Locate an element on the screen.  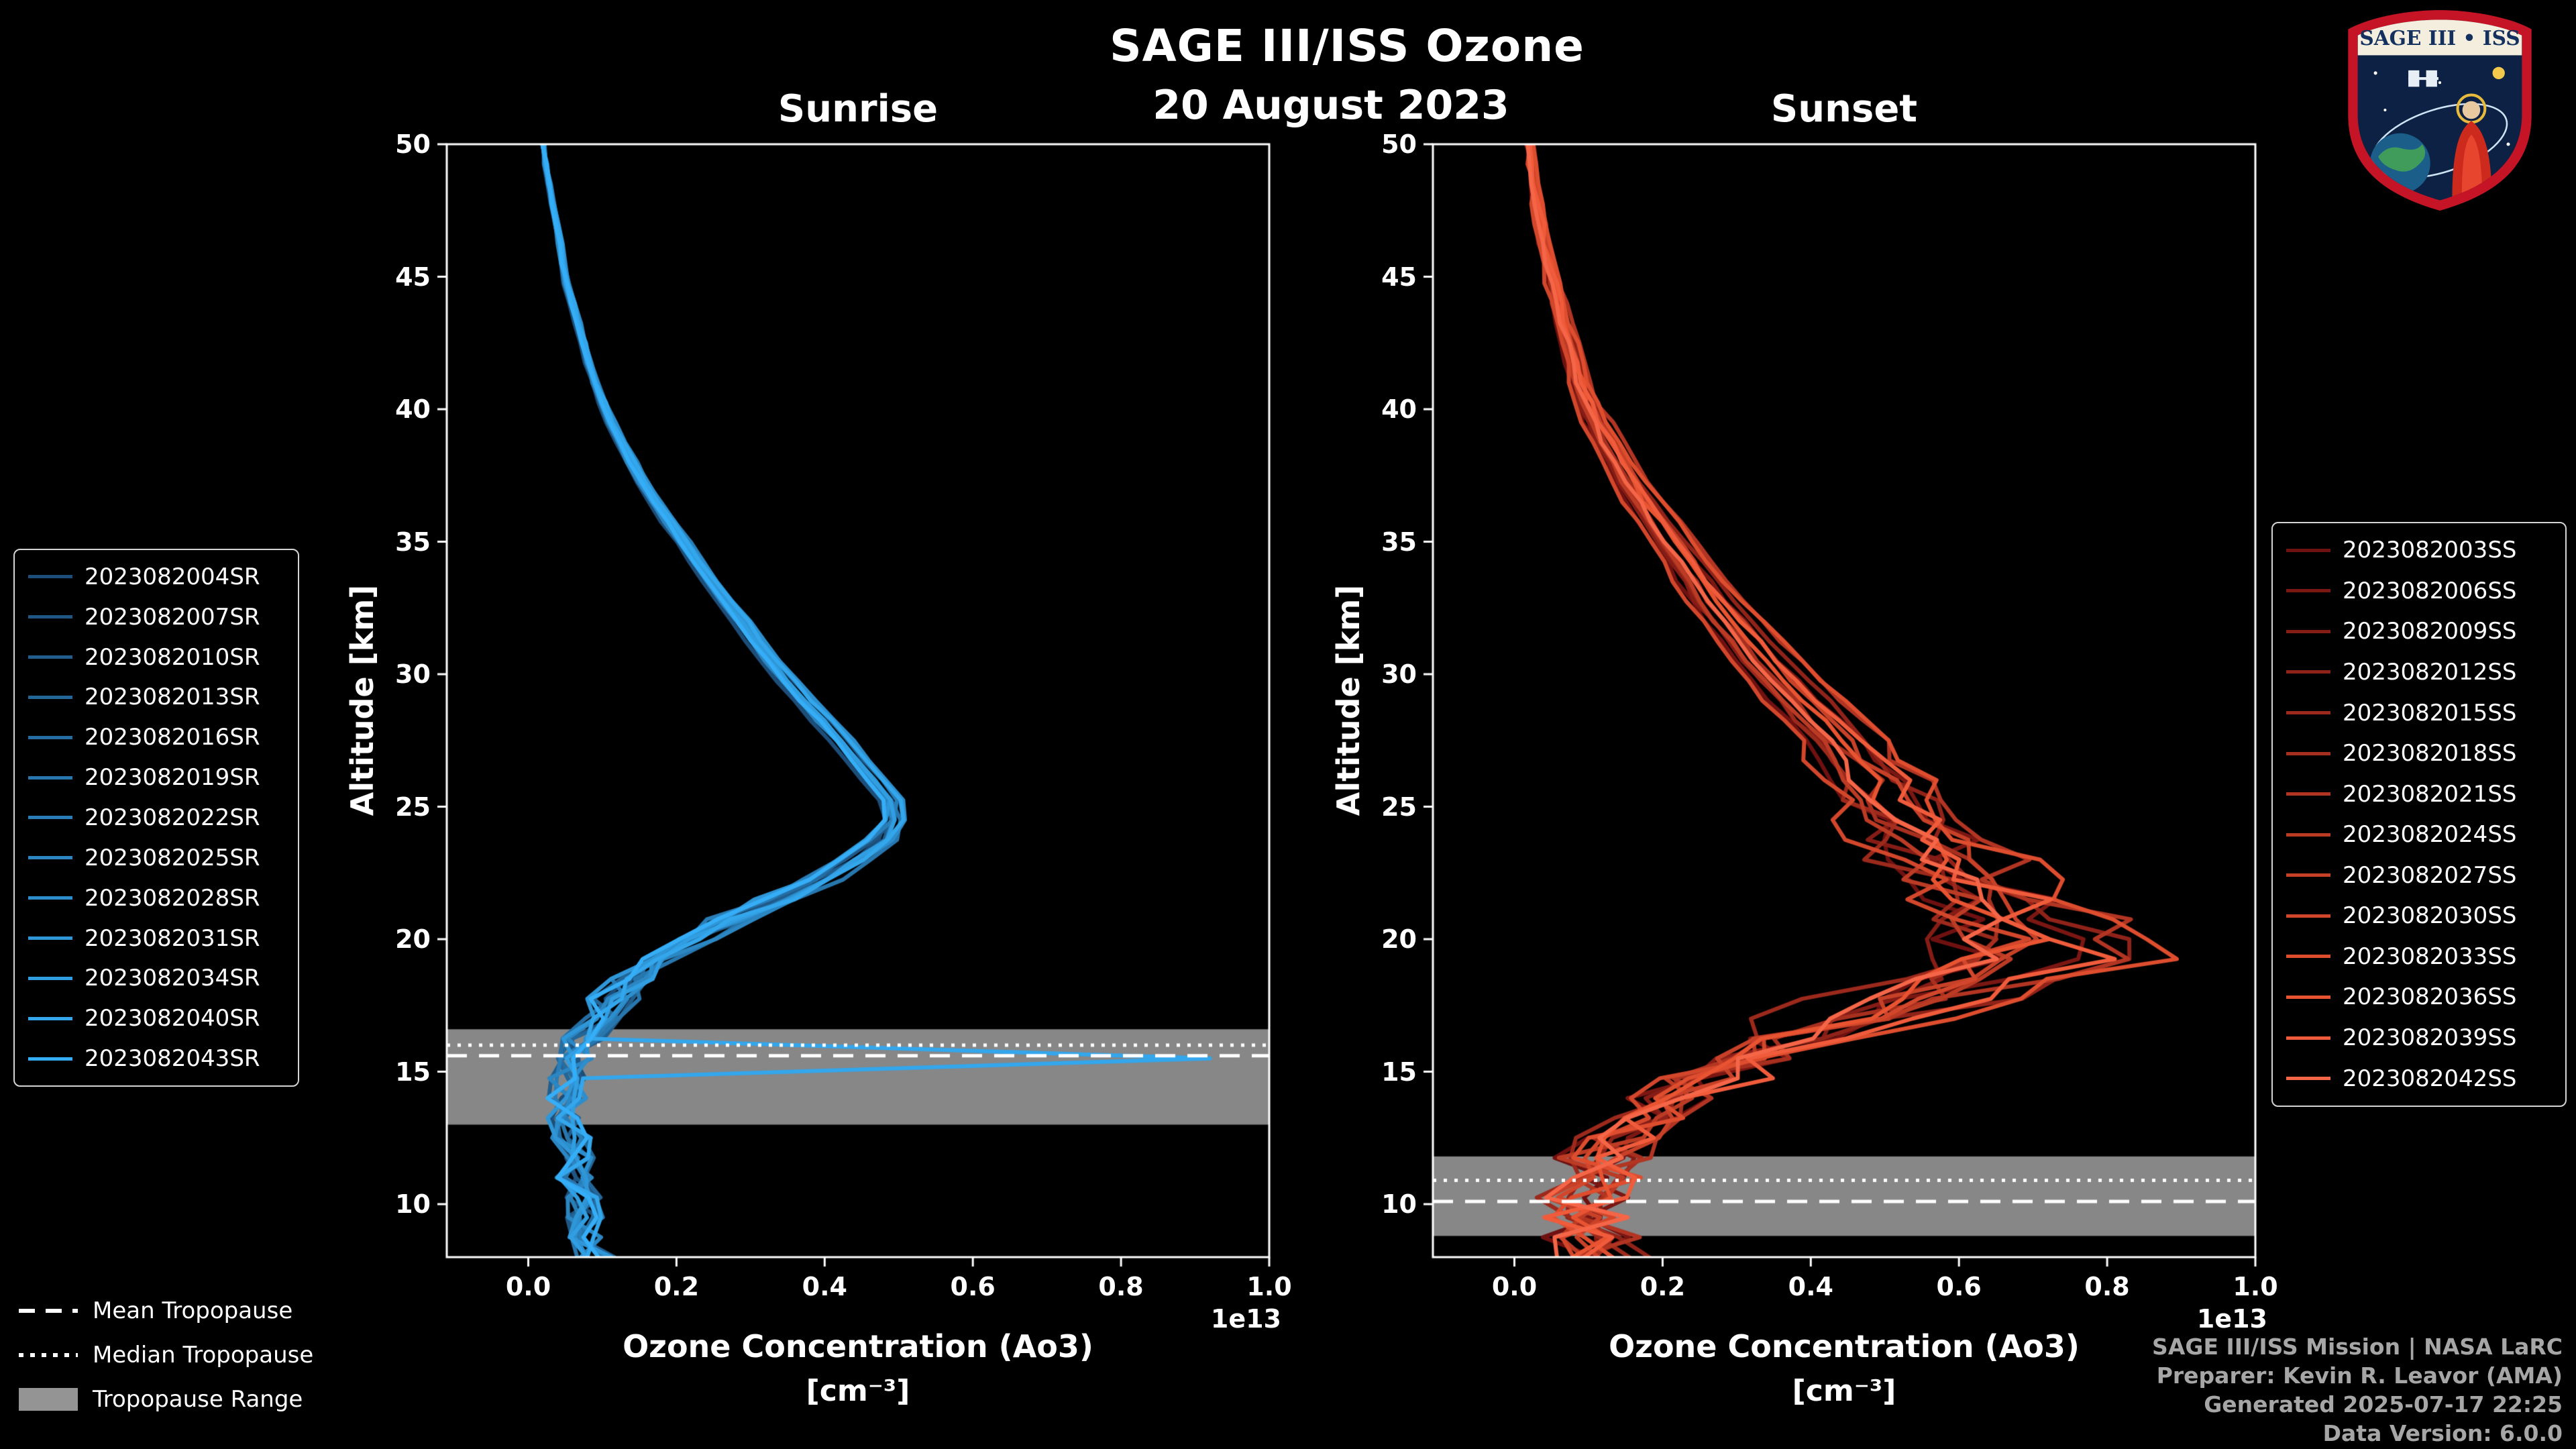
legend-label: 2023082006SS is located at coordinates (2430, 590).